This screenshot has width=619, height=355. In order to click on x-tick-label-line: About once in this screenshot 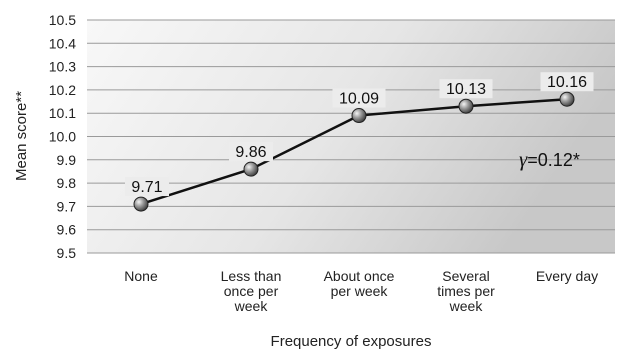, I will do `click(359, 276)`.